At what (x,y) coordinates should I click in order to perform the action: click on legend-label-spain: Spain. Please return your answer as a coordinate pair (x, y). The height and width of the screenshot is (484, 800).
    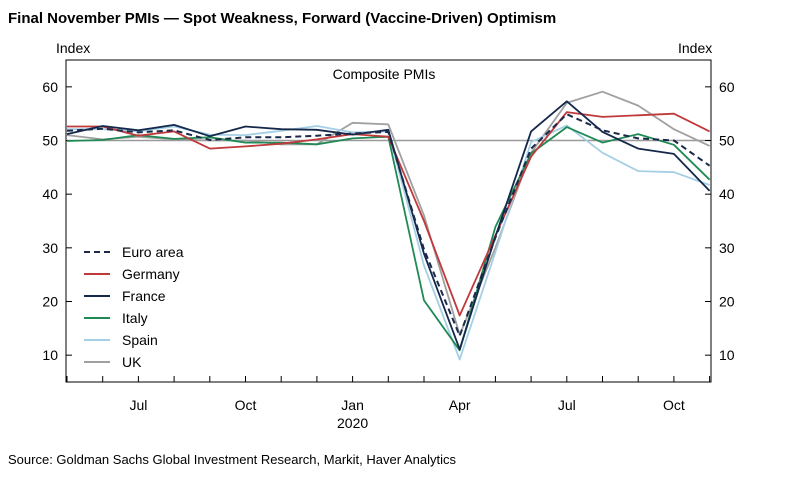
    Looking at the image, I should click on (140, 340).